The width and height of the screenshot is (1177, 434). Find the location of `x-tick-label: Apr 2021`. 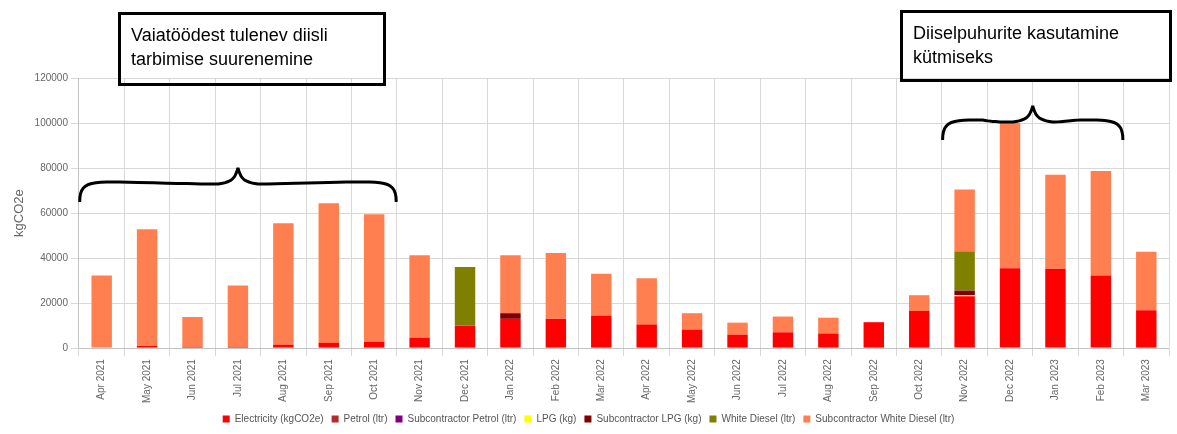

x-tick-label: Apr 2021 is located at coordinates (101, 379).